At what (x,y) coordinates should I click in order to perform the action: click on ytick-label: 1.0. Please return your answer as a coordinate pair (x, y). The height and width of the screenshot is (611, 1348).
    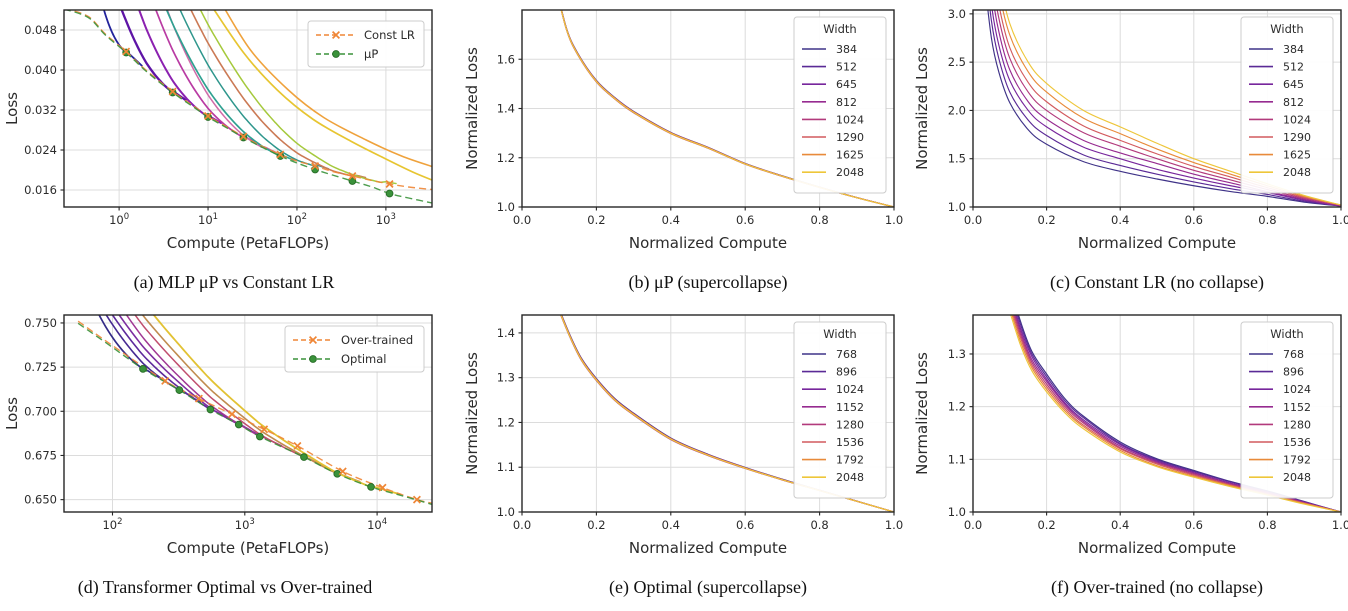
    Looking at the image, I should click on (506, 512).